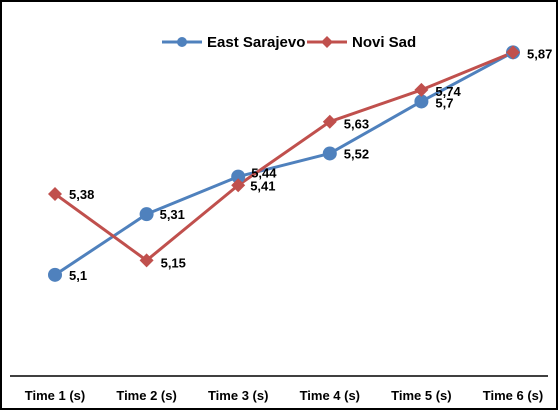 This screenshot has height=410, width=558. Describe the element at coordinates (356, 124) in the screenshot. I see `novi-sad-data-label-4: 5,63` at that location.